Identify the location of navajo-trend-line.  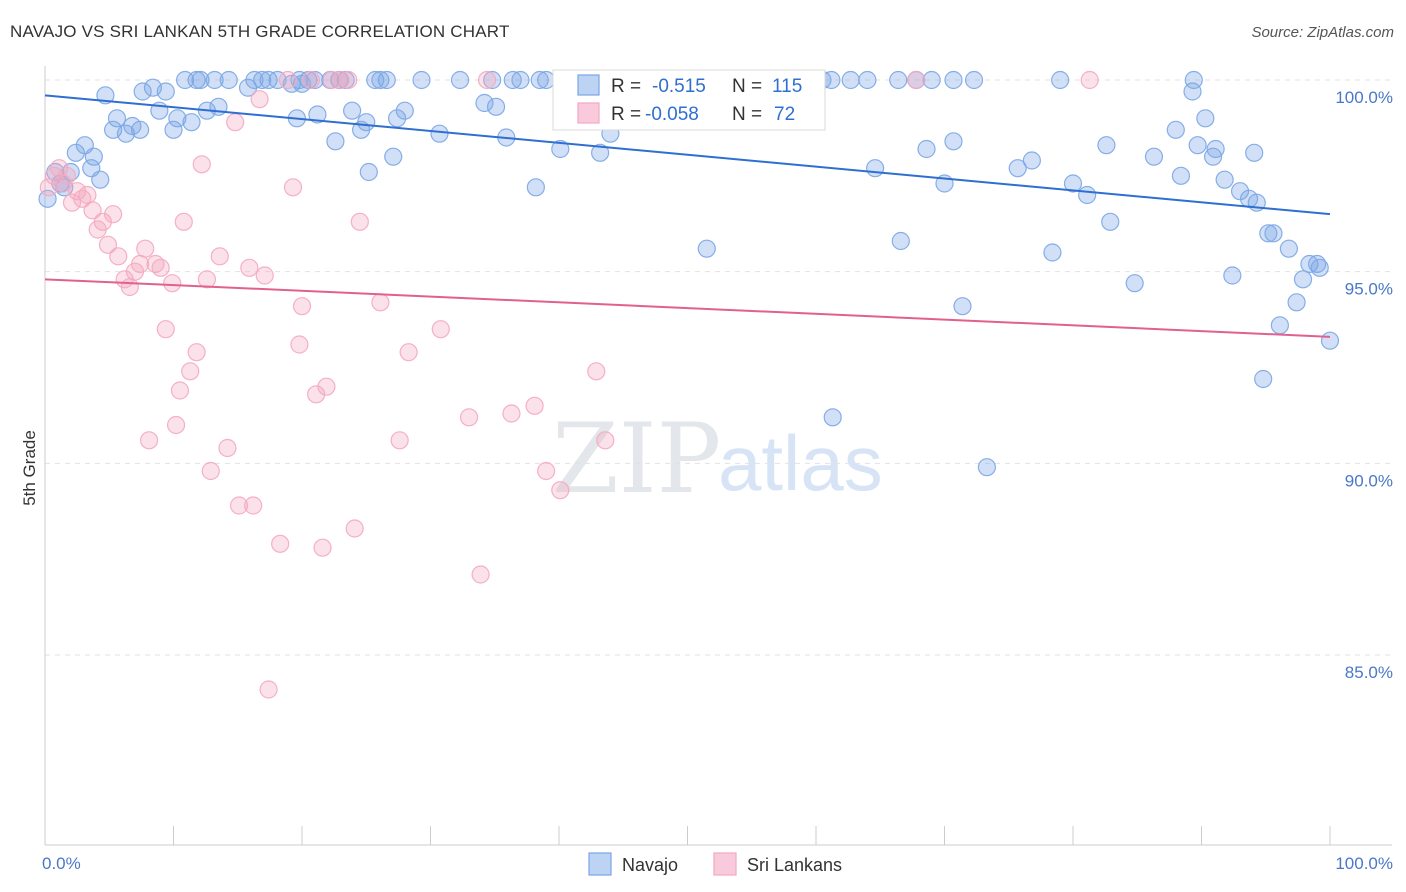
(687, 155).